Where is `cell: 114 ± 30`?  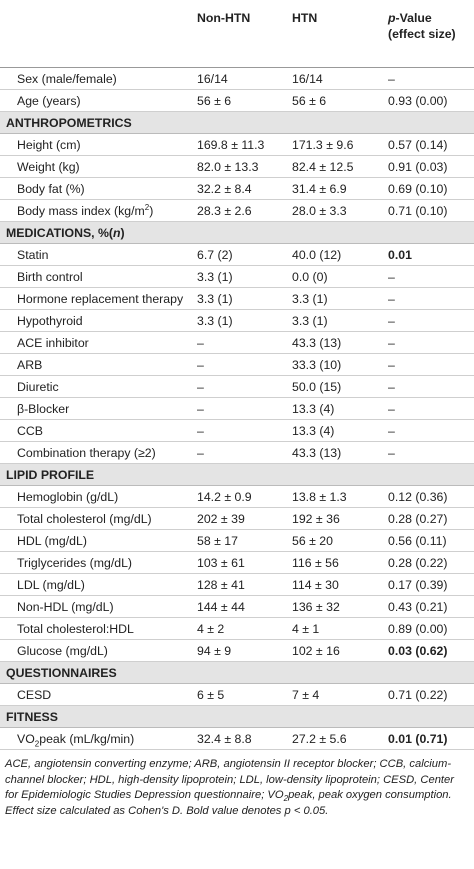
cell: 114 ± 30 is located at coordinates (336, 584).